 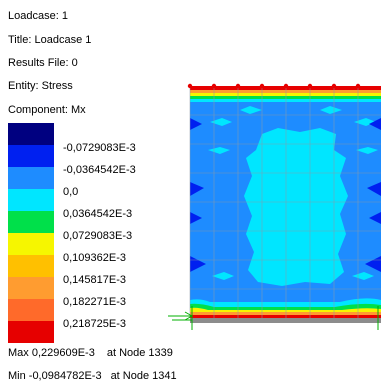 I want to click on top-band-orange, so click(x=285, y=91).